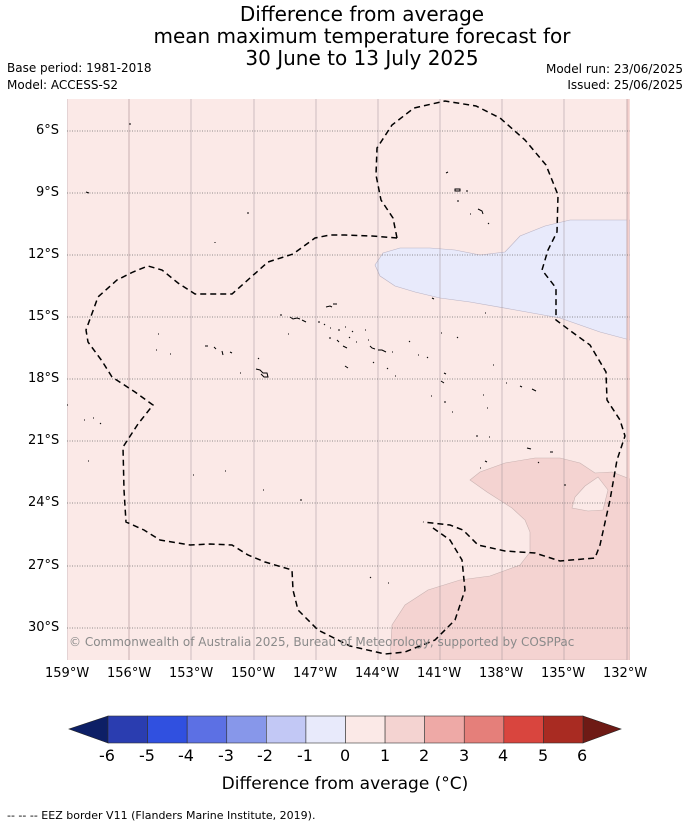 Image resolution: width=690 pixels, height=827 pixels. I want to click on lat-label-18s: 18°S, so click(44, 378).